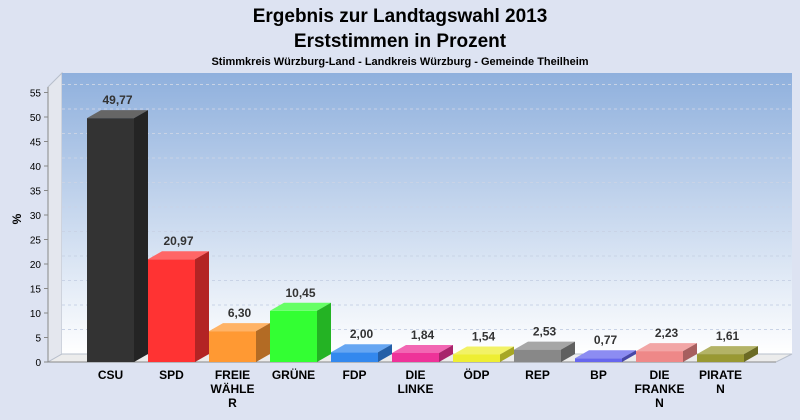  I want to click on data-label: 2,53, so click(545, 332).